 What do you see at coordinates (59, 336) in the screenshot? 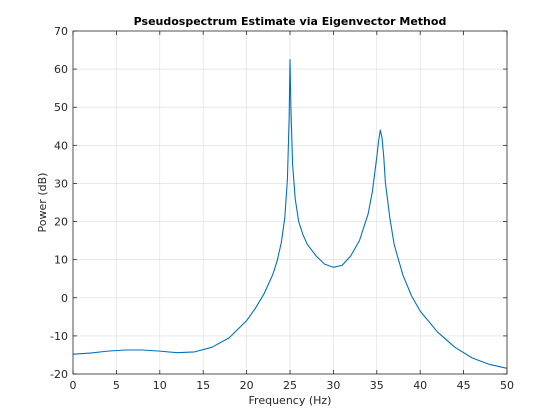
I see `y-tick-label: -10` at bounding box center [59, 336].